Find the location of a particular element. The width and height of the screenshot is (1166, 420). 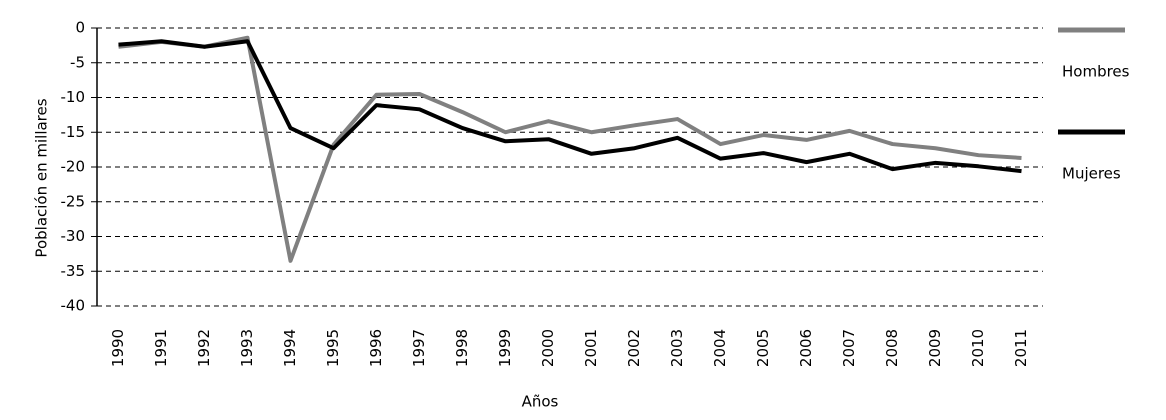

y-tick-label: -10 is located at coordinates (73, 97).